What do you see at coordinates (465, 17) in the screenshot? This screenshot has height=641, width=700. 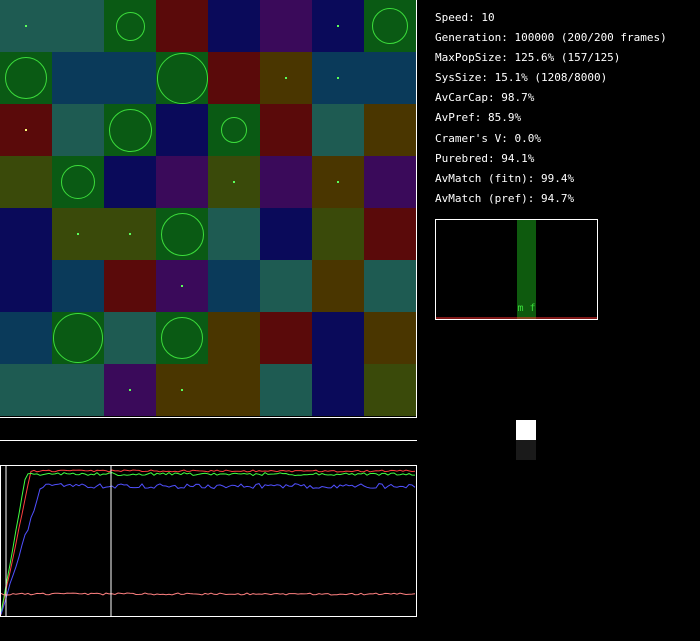 I see `speed-readout: Speed: 10` at bounding box center [465, 17].